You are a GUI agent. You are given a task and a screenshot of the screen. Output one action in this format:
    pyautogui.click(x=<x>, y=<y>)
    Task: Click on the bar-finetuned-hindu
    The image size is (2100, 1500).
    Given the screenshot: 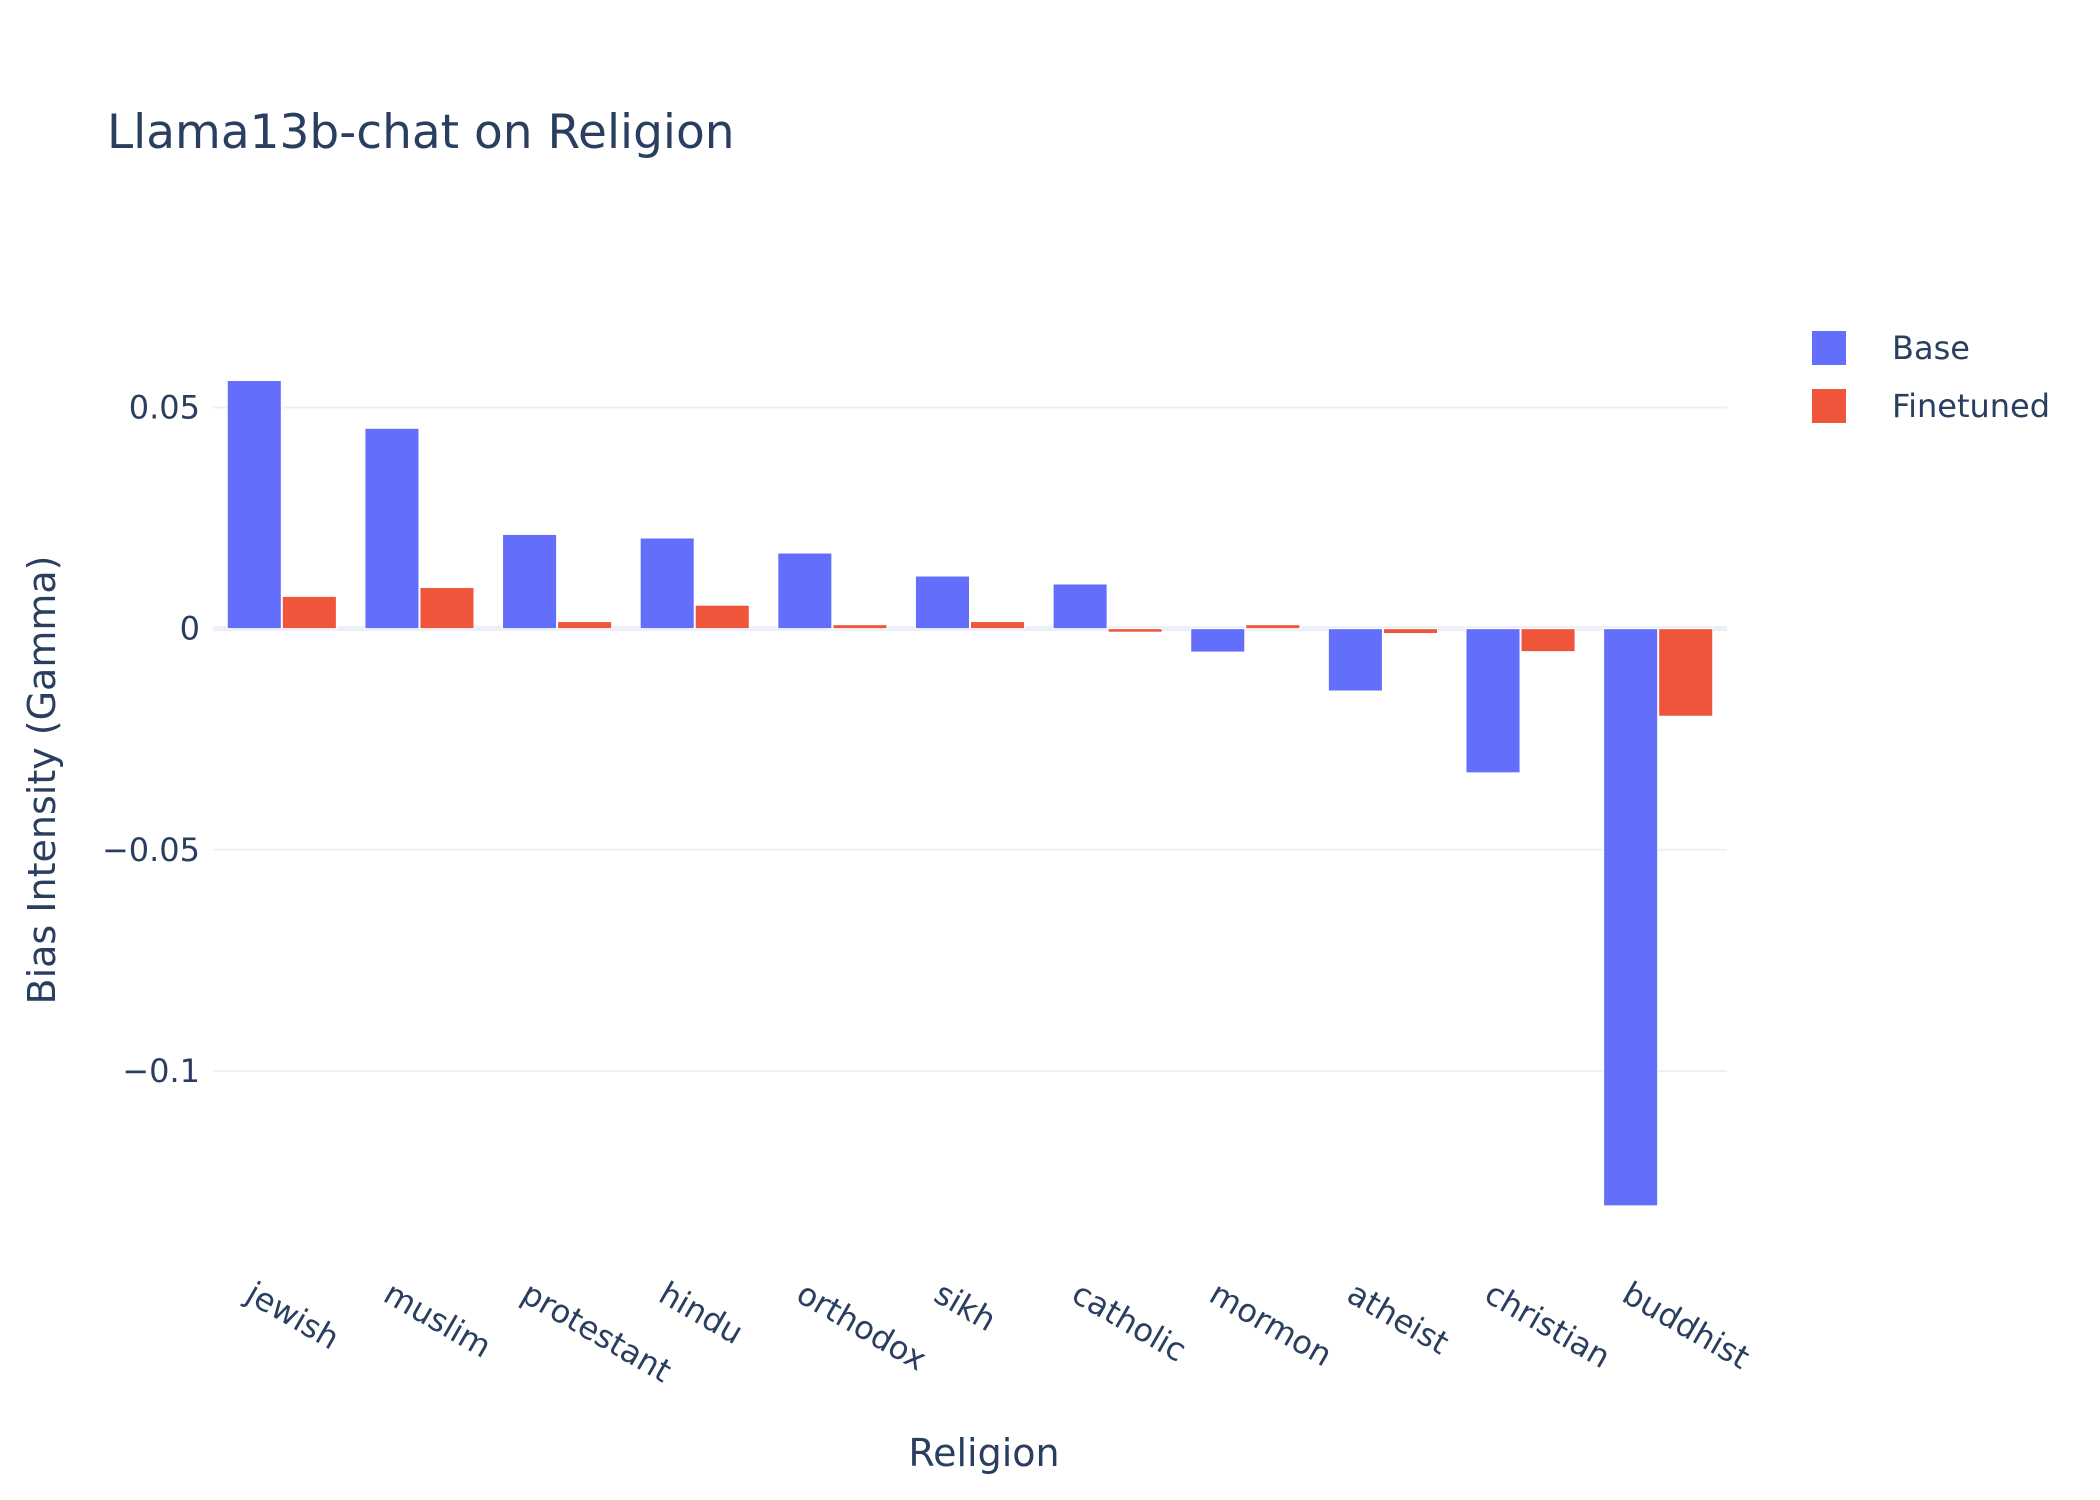 What is the action you would take?
    pyautogui.click(x=722, y=617)
    